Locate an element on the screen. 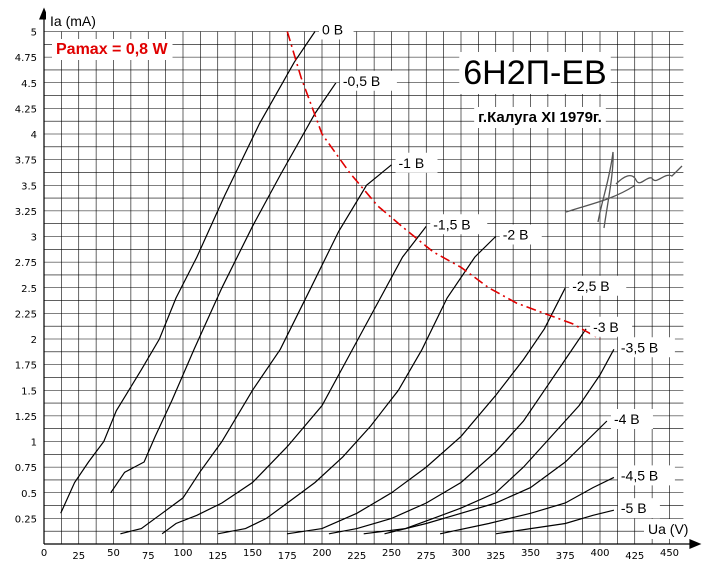 This screenshot has height=576, width=720. y-tick-label: 1 is located at coordinates (34, 443).